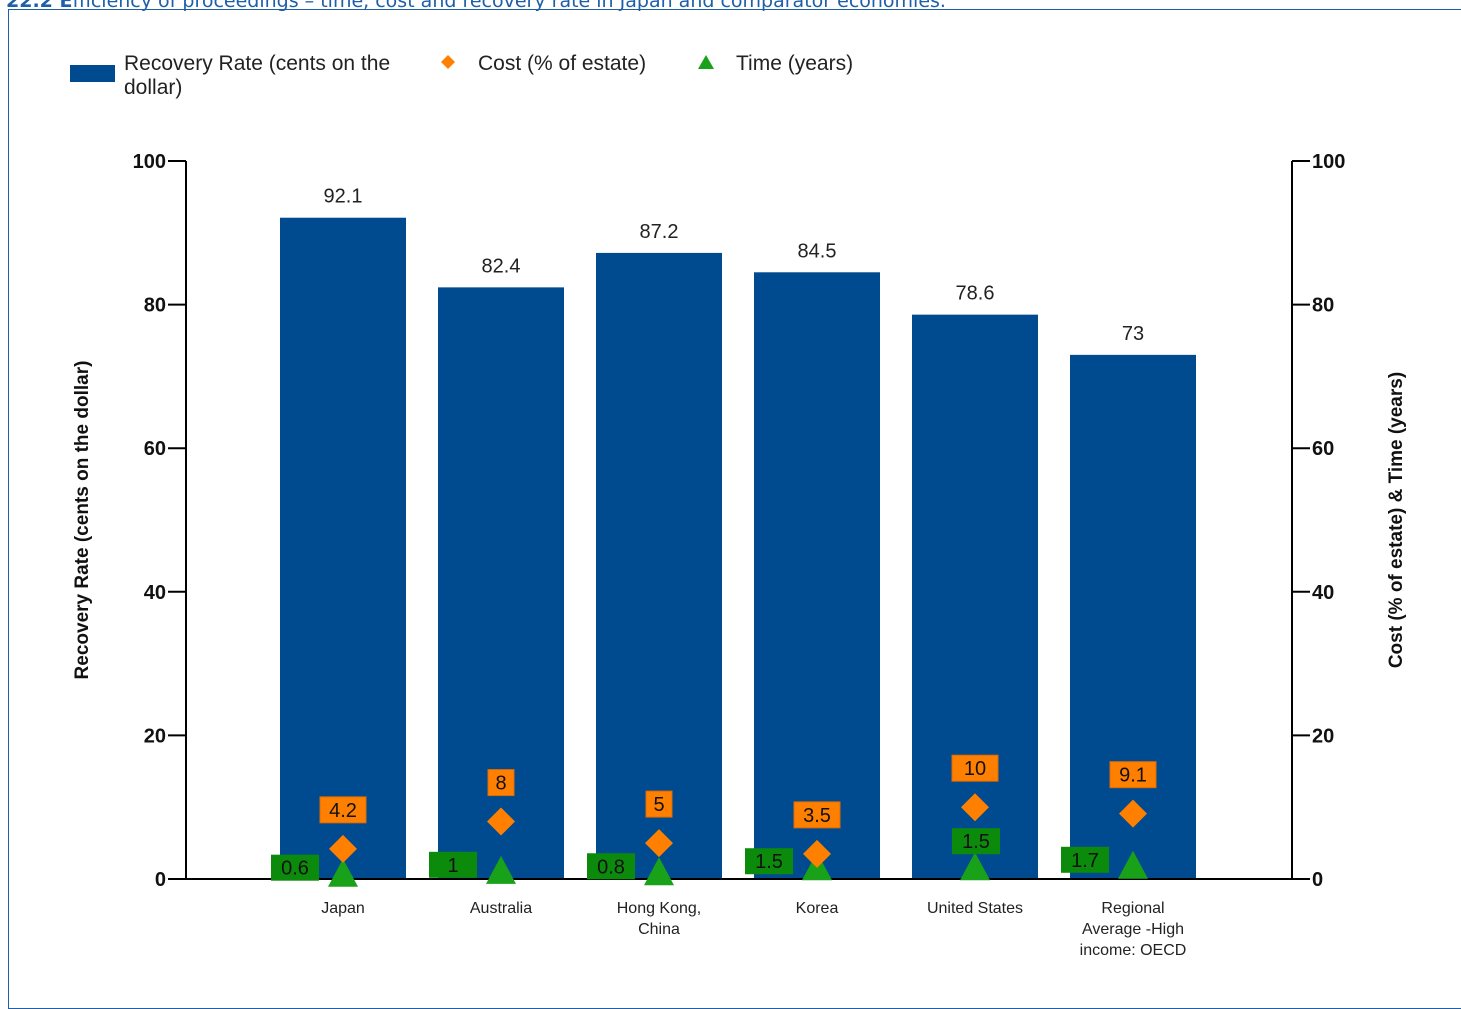 The width and height of the screenshot is (1461, 1009). I want to click on cost-label-3: 3.5, so click(817, 816).